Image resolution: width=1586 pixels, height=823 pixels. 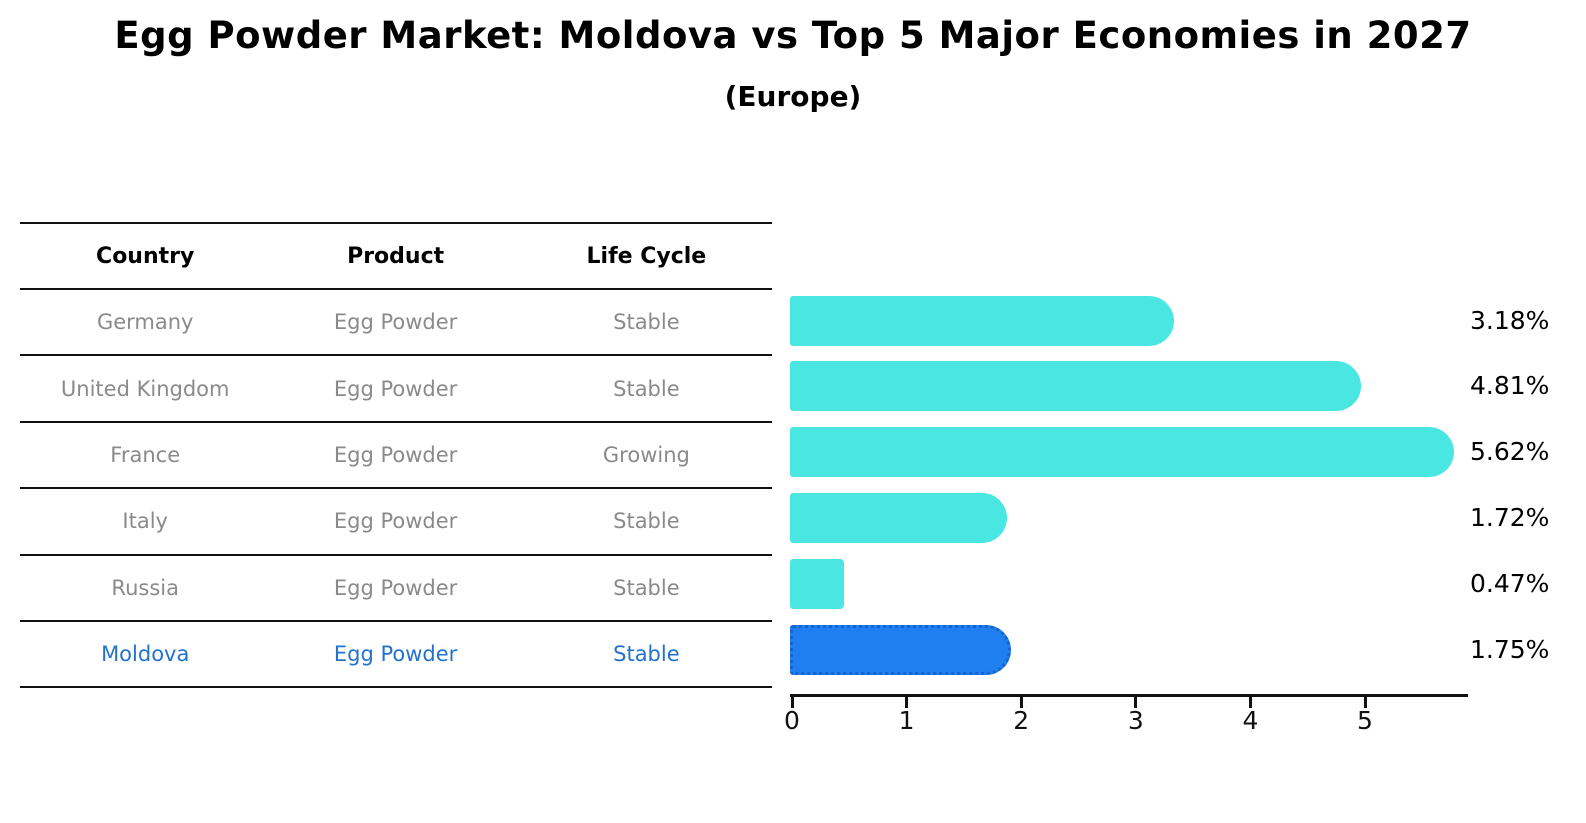 I want to click on column-header-country: Country, so click(x=145, y=256).